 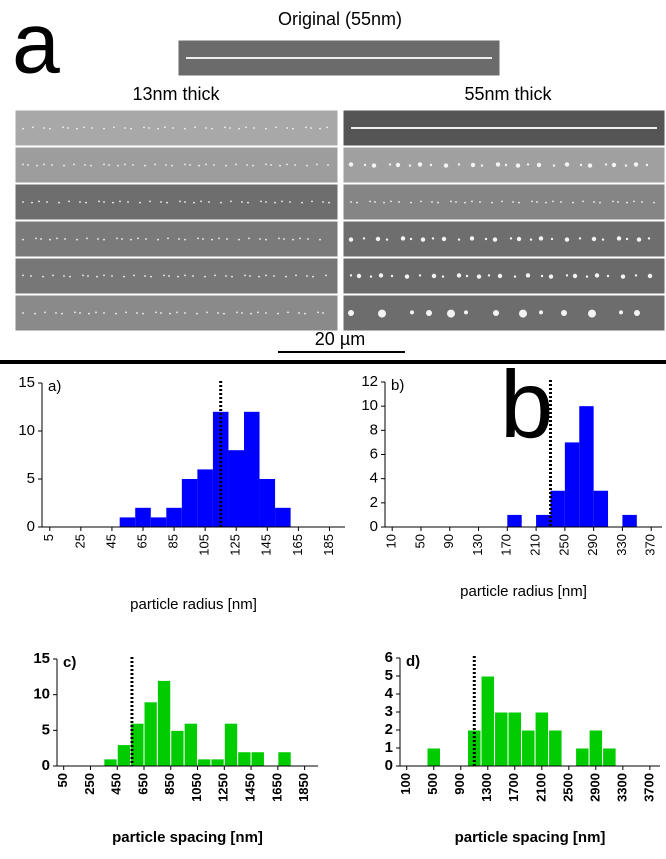 I want to click on y-tick-label: 5, so click(x=46, y=729).